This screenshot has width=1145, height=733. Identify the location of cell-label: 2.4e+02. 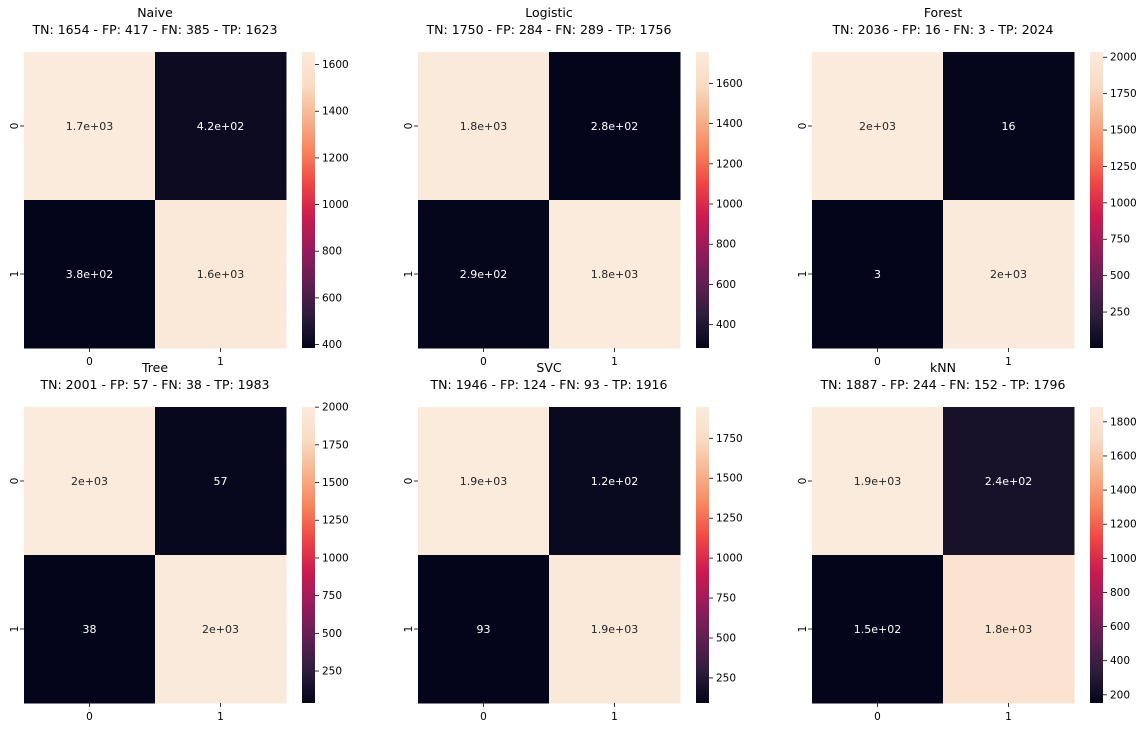
(1008, 481).